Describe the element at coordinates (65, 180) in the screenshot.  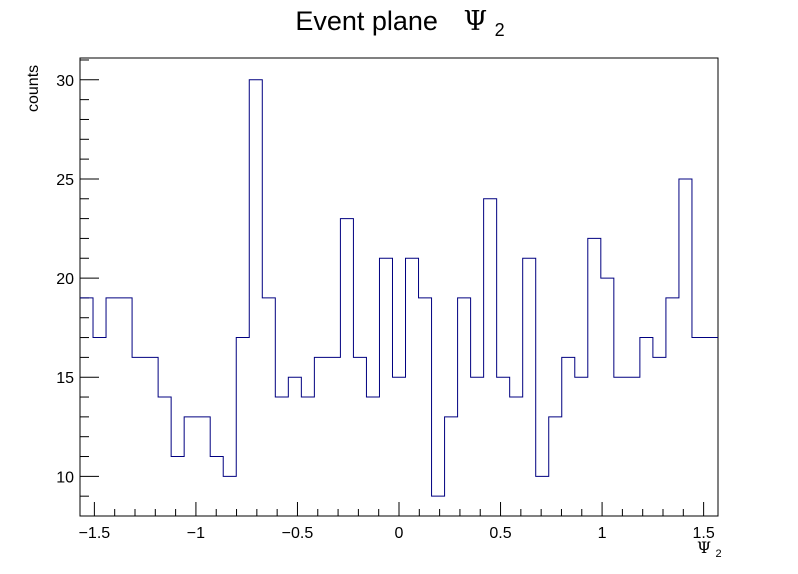
I see `y-tick-label: 25` at that location.